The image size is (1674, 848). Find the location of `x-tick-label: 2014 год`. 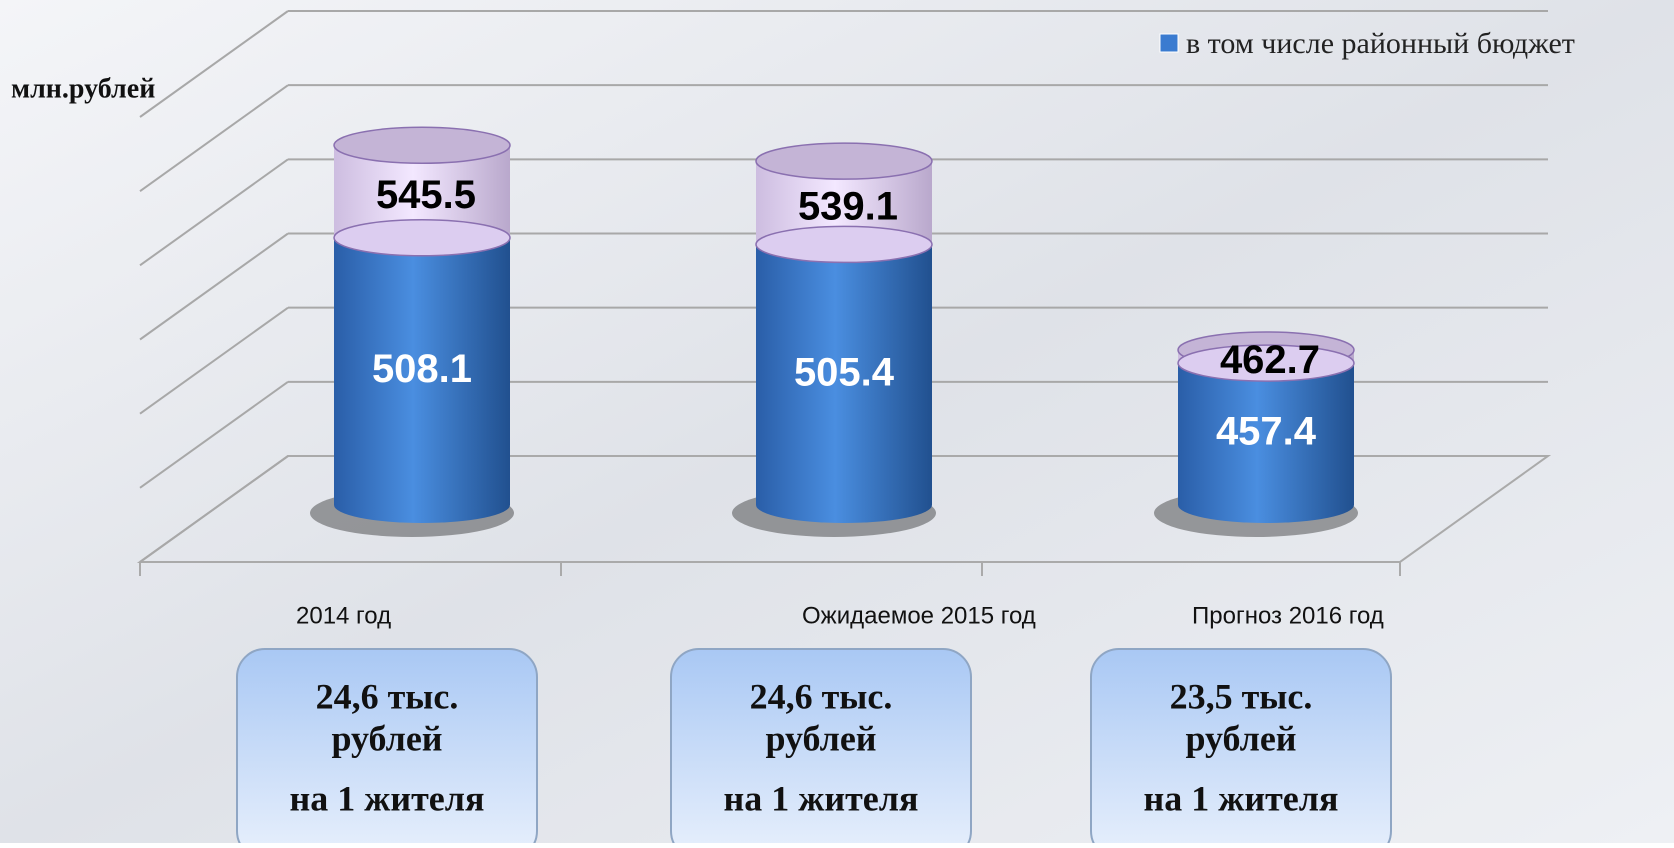

x-tick-label: 2014 год is located at coordinates (343, 615).